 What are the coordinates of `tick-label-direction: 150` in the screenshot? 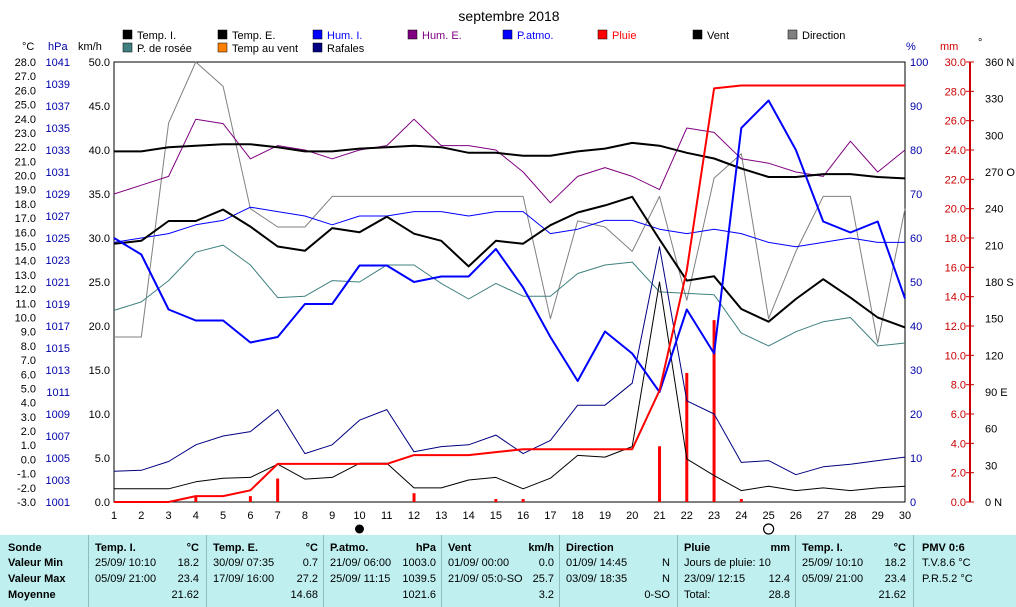 It's located at (994, 320).